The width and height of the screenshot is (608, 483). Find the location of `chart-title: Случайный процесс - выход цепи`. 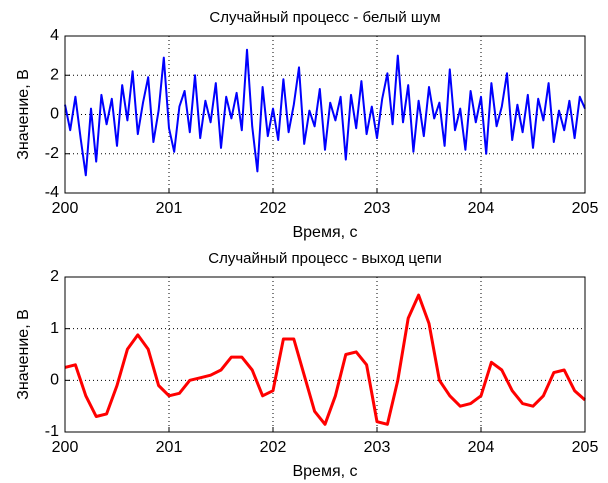

chart-title: Случайный процесс - выход цепи is located at coordinates (324, 258).